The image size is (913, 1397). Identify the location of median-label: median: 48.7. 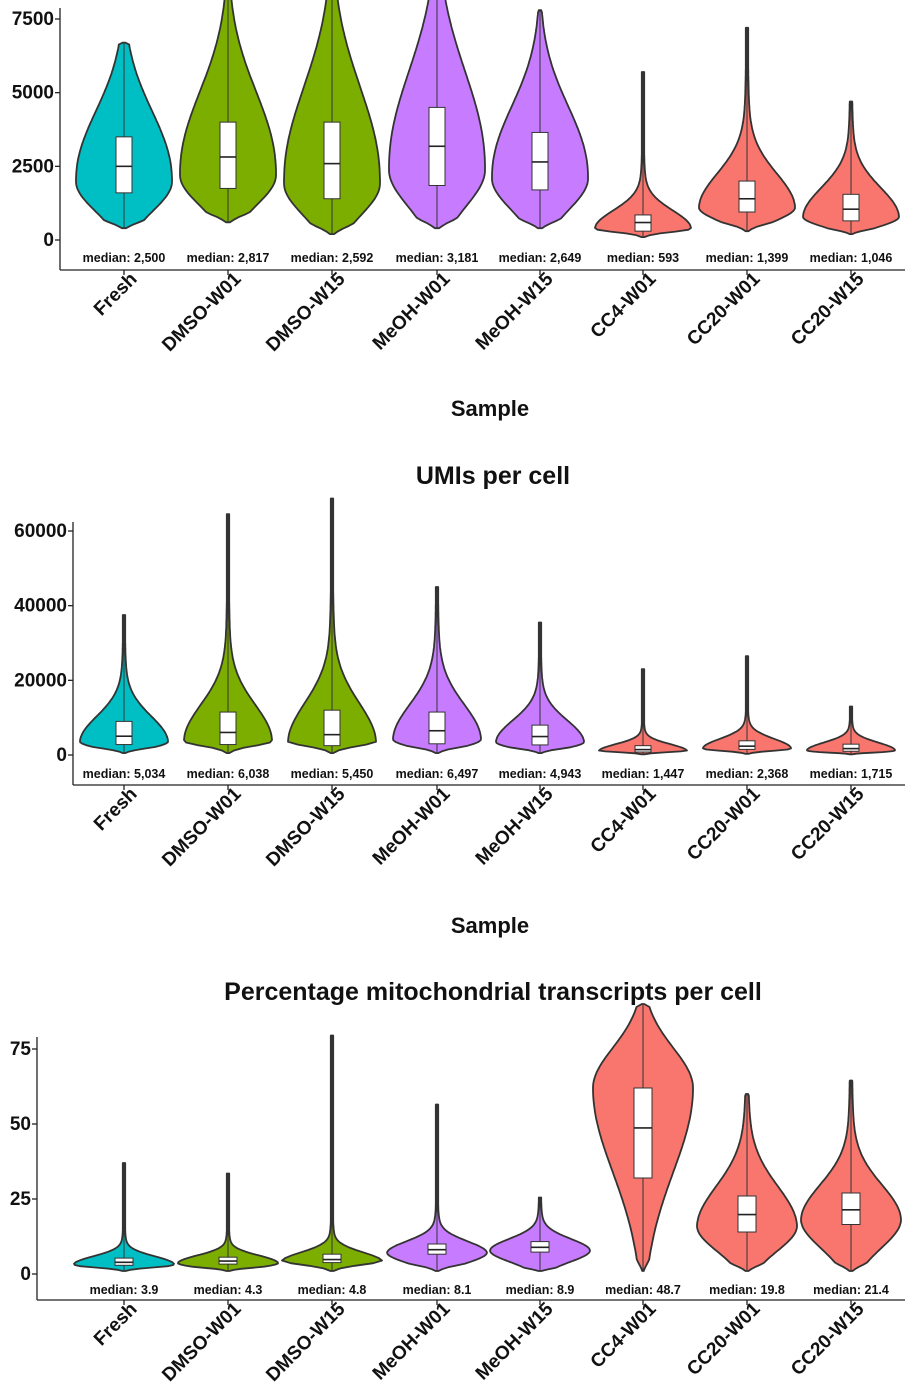
(643, 1290).